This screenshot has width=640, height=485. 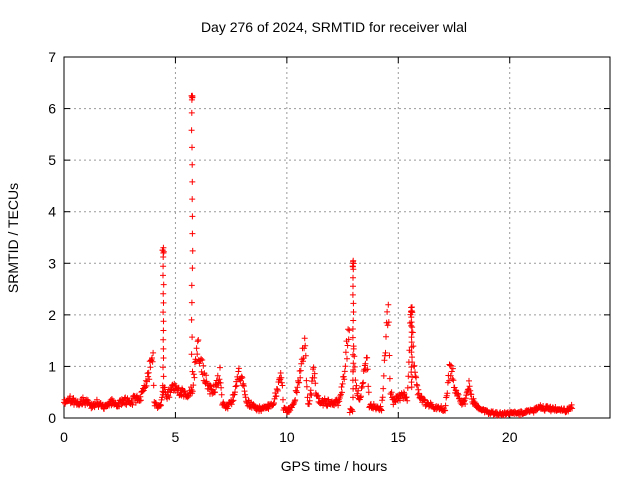 I want to click on x-tick-label: 15, so click(x=398, y=437).